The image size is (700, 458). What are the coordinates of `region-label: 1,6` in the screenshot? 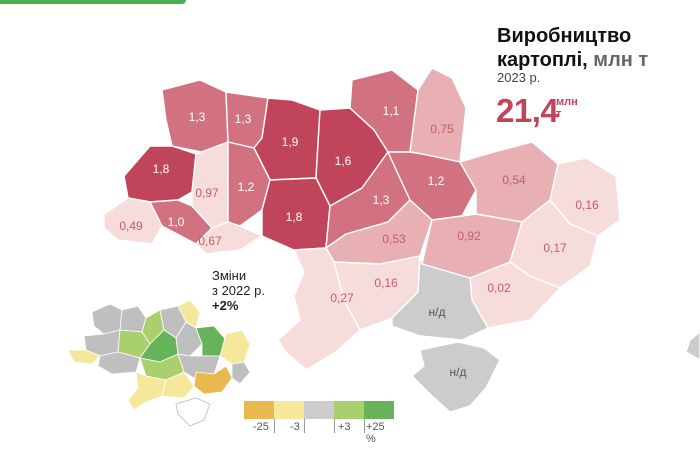 It's located at (343, 161).